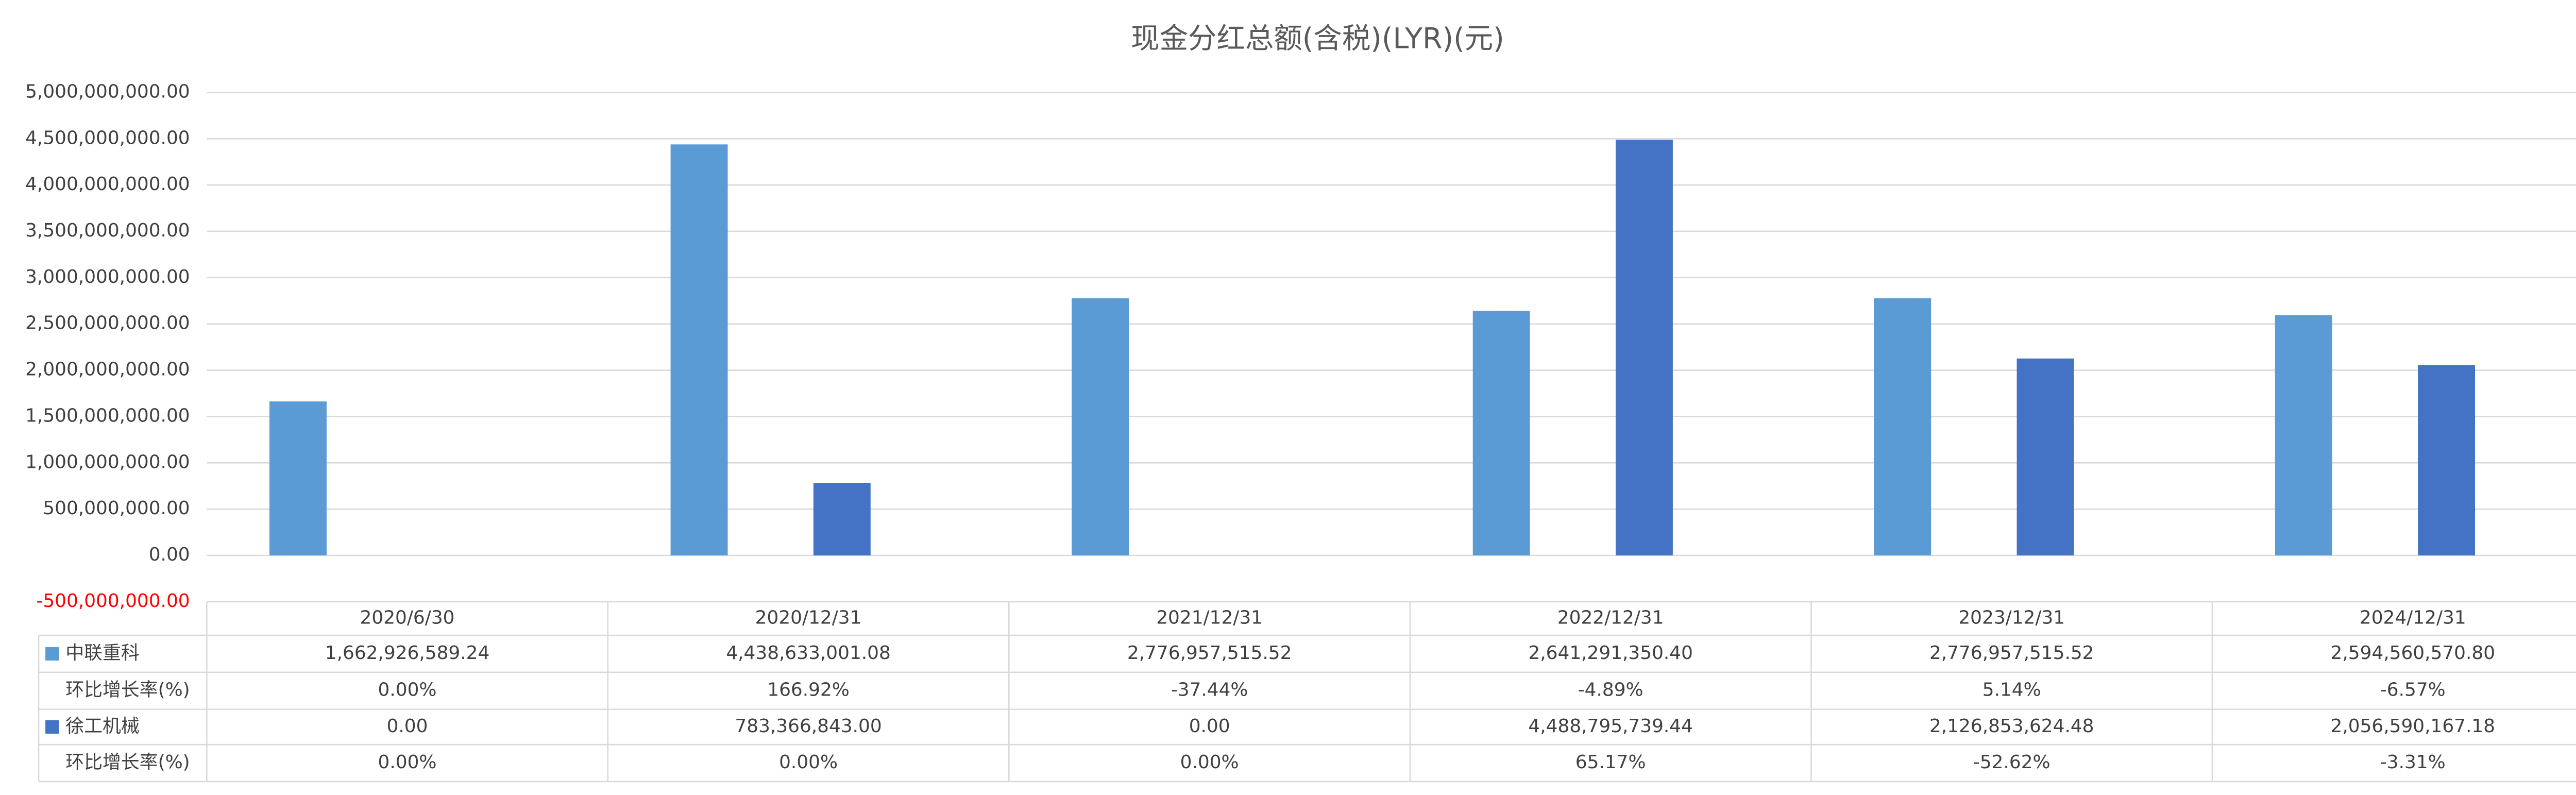  I want to click on table-growth: -37.44%, so click(1209, 691).